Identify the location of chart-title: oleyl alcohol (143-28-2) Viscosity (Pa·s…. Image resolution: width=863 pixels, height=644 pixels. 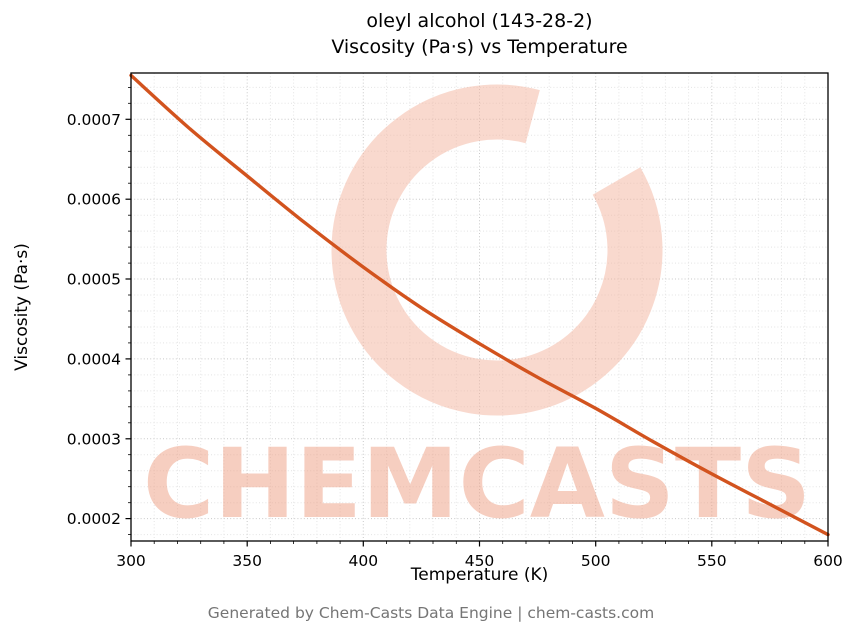
(479, 34).